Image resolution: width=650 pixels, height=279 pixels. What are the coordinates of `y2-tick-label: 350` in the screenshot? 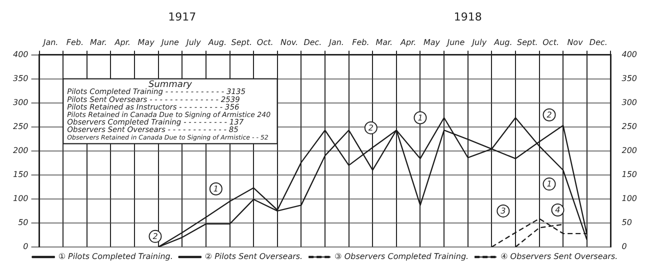 It's located at (630, 78).